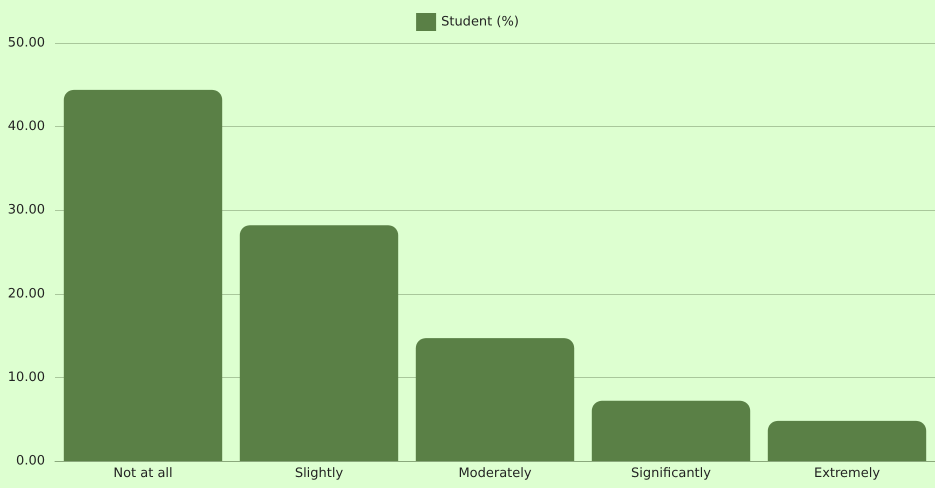  What do you see at coordinates (495, 473) in the screenshot?
I see `x-tick-label: Moderately` at bounding box center [495, 473].